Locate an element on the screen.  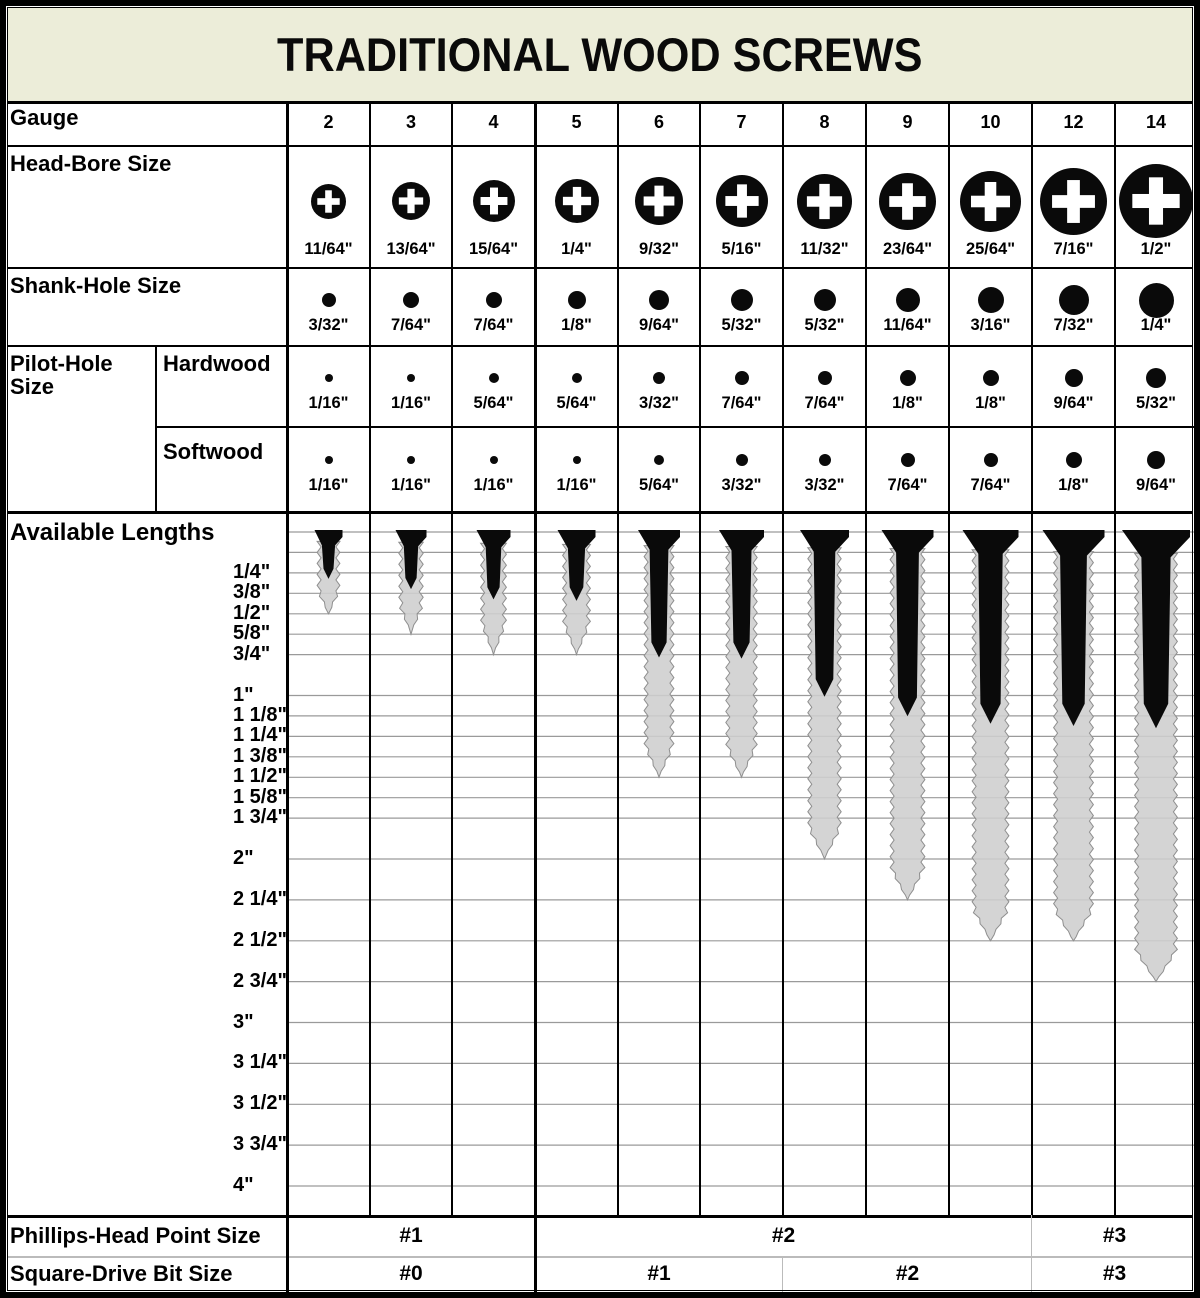
length-tick-label: 1 3/8" is located at coordinates (260, 755).